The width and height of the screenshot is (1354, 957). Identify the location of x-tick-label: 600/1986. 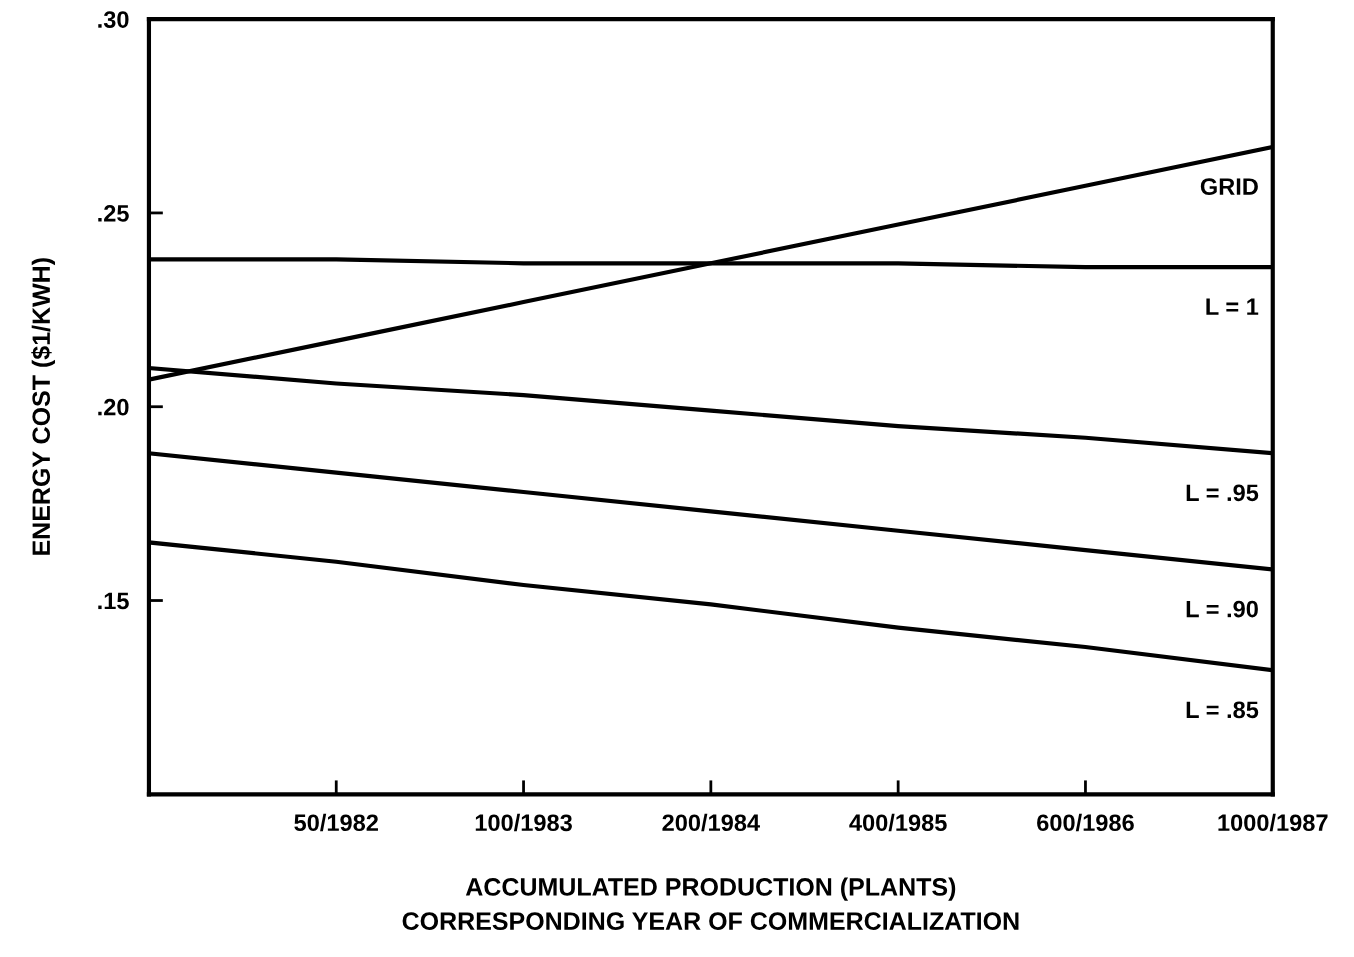
(1085, 822).